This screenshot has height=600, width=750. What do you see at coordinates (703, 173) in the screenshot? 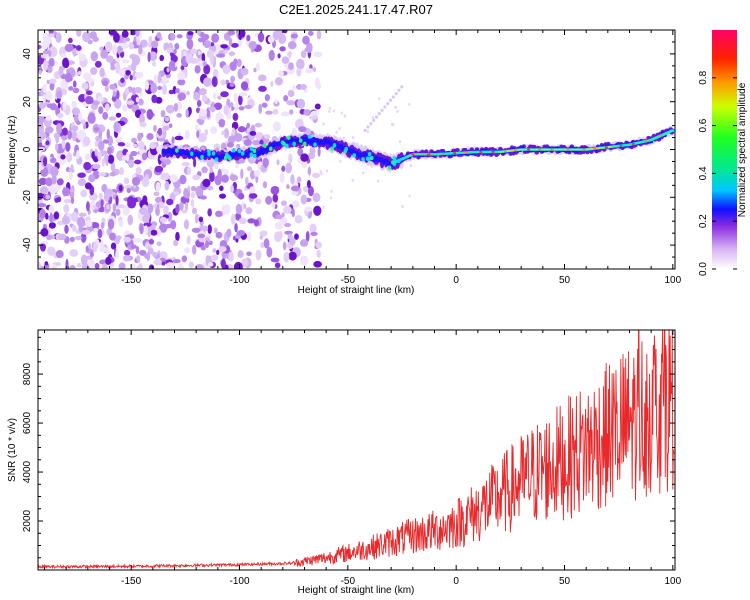
I see `colorbar-tick-label: 0.4` at bounding box center [703, 173].